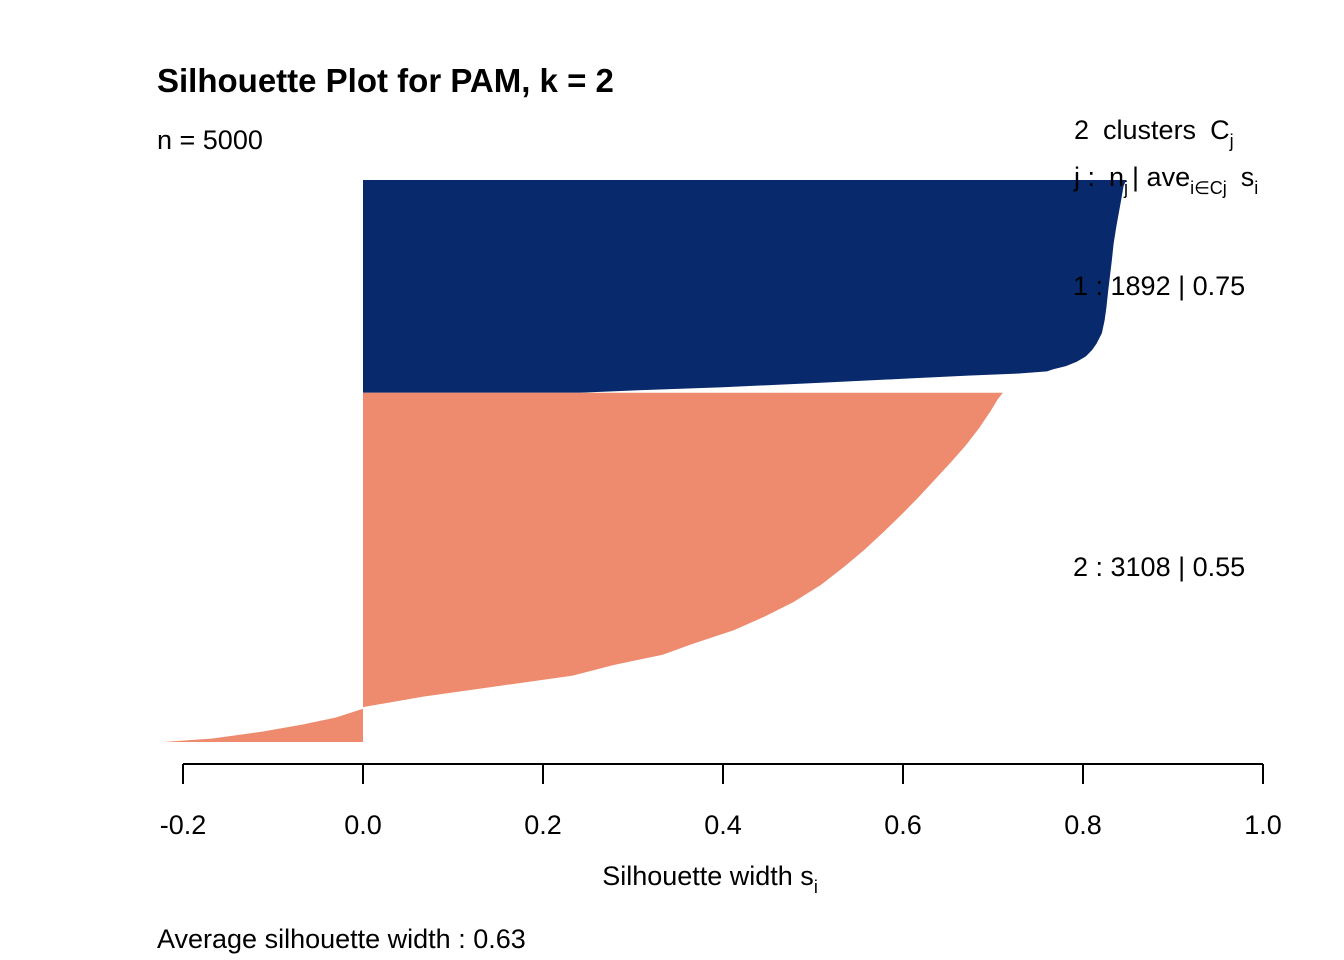  What do you see at coordinates (708, 876) in the screenshot?
I see `x-axis-title-text: Silhouette width s` at bounding box center [708, 876].